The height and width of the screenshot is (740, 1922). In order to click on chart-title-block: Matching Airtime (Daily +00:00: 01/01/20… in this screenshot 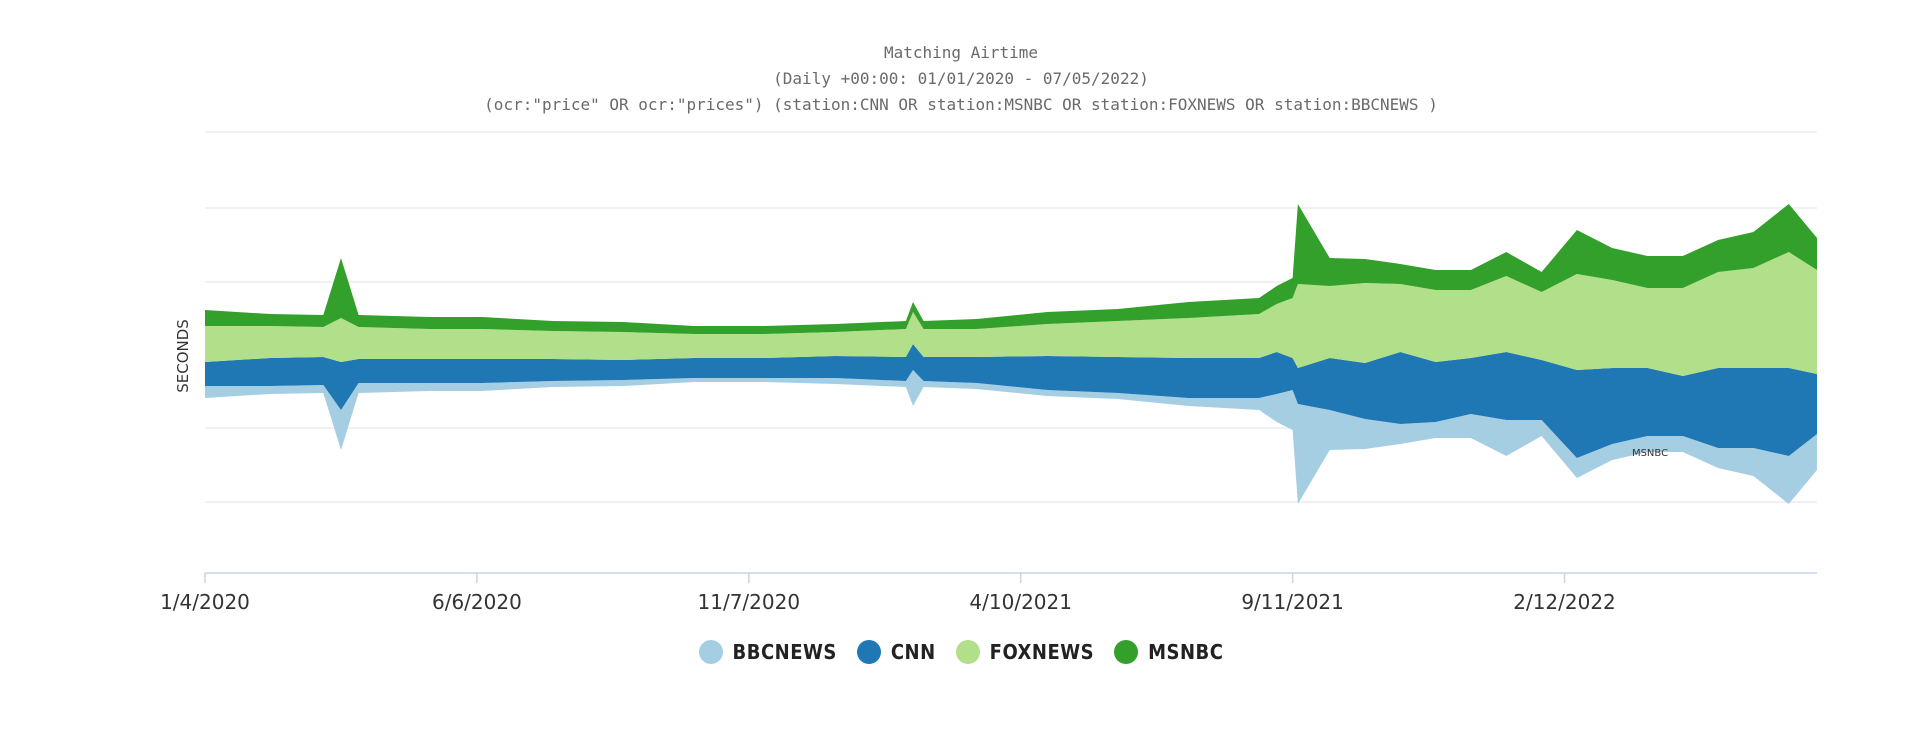, I will do `click(961, 79)`.